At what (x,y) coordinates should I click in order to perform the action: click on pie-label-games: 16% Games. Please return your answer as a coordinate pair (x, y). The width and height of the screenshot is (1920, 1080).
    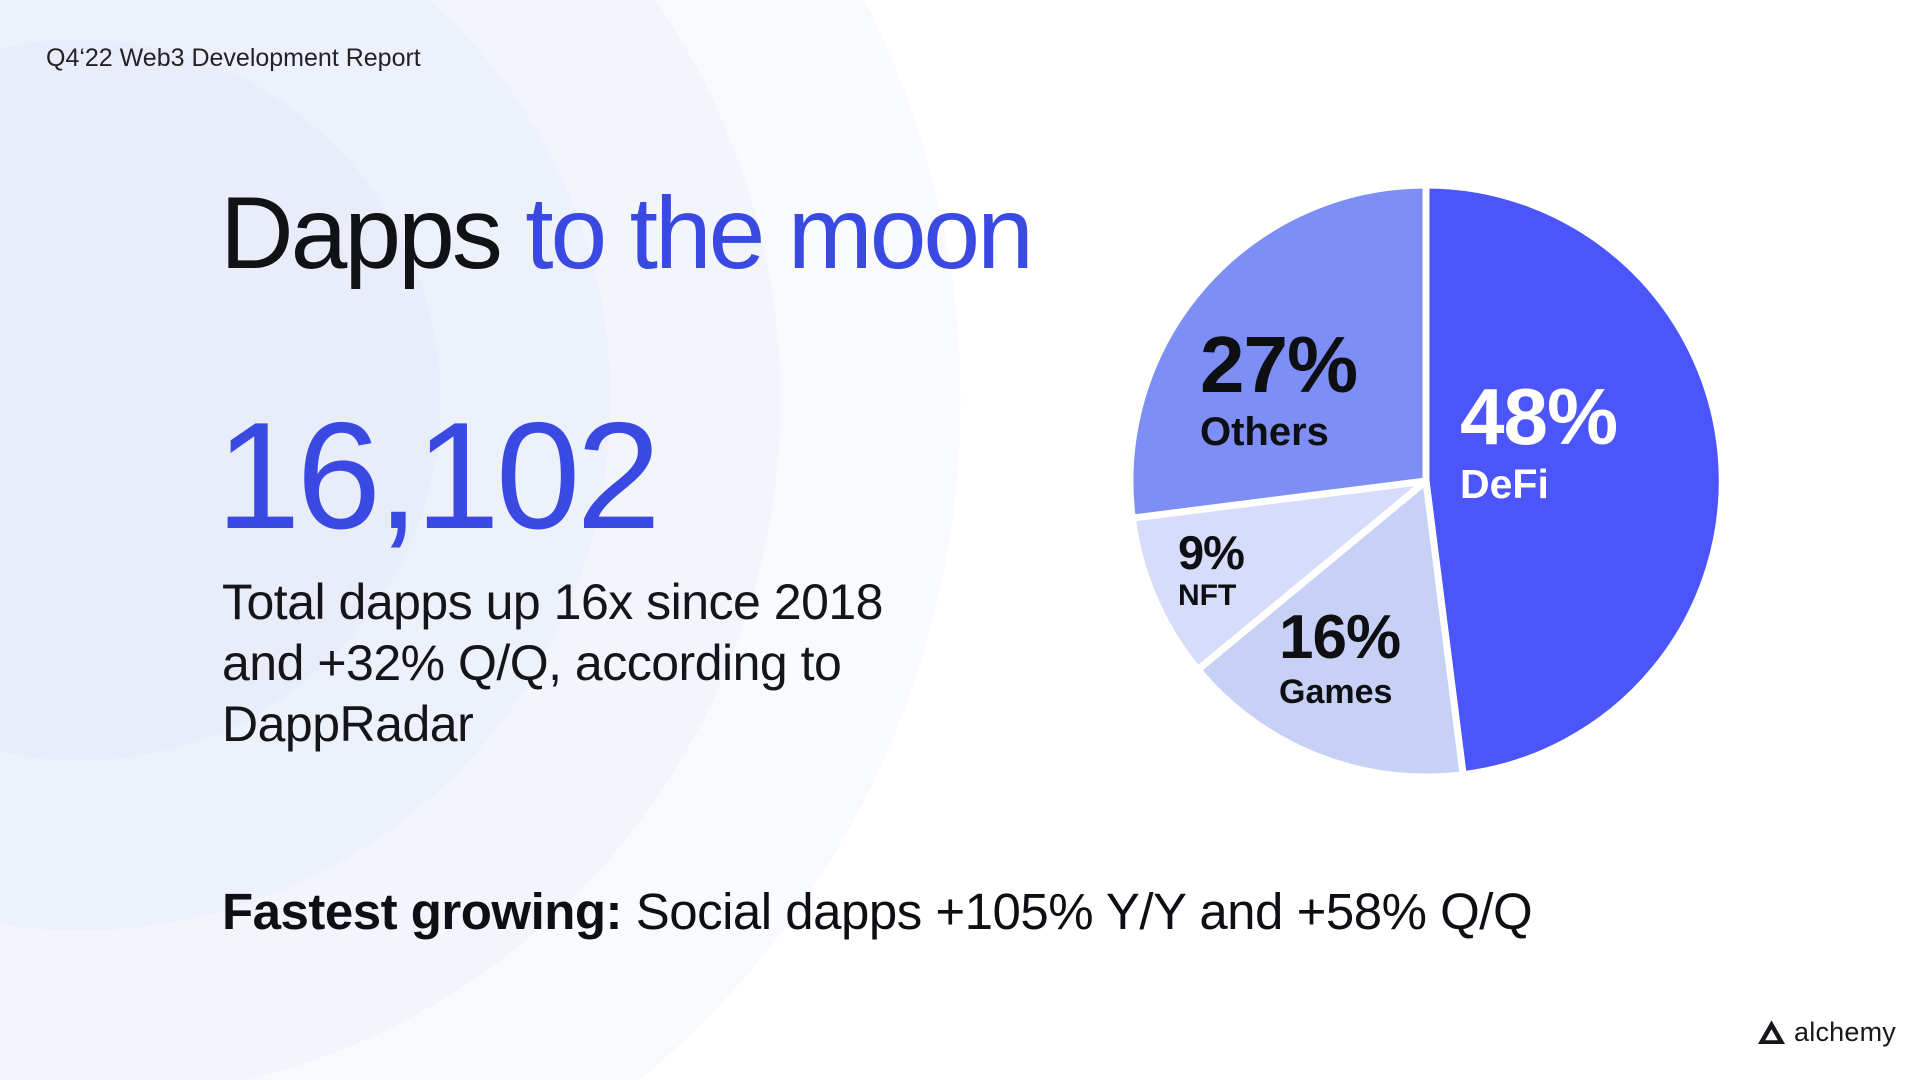
    Looking at the image, I should click on (1340, 657).